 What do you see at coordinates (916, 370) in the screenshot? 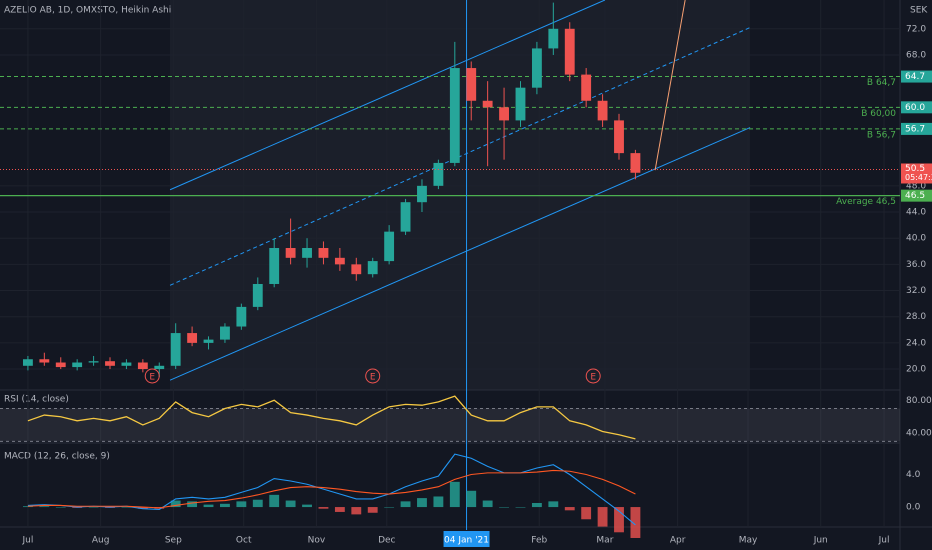
I see `y-tick-label: 20.0` at bounding box center [916, 370].